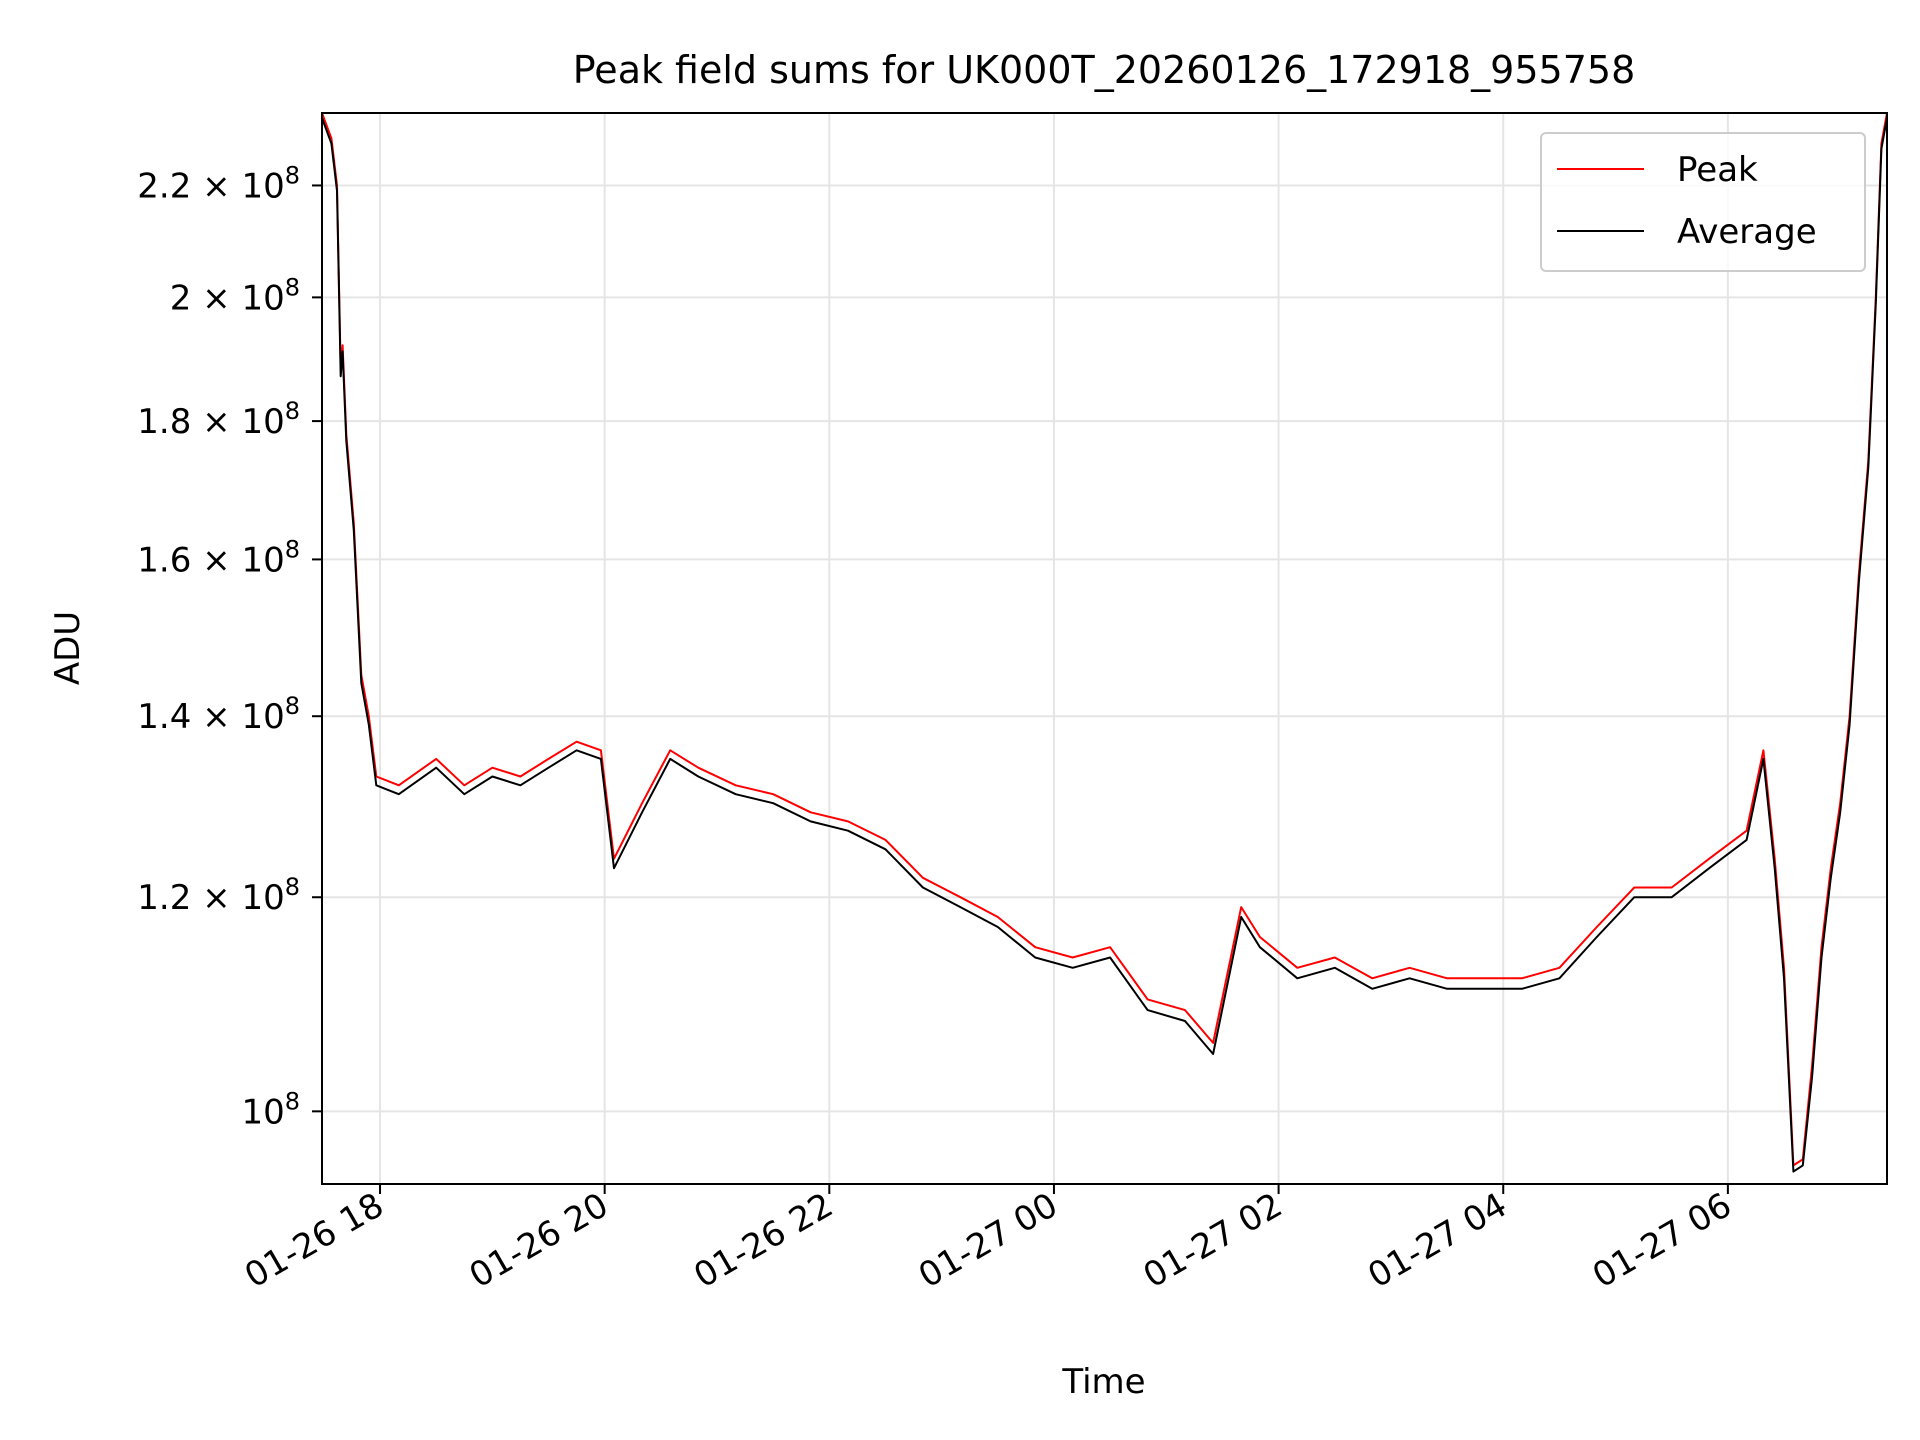 Image resolution: width=1920 pixels, height=1440 pixels. What do you see at coordinates (218, 895) in the screenshot?
I see `y-tick-label: 1.2 × 108` at bounding box center [218, 895].